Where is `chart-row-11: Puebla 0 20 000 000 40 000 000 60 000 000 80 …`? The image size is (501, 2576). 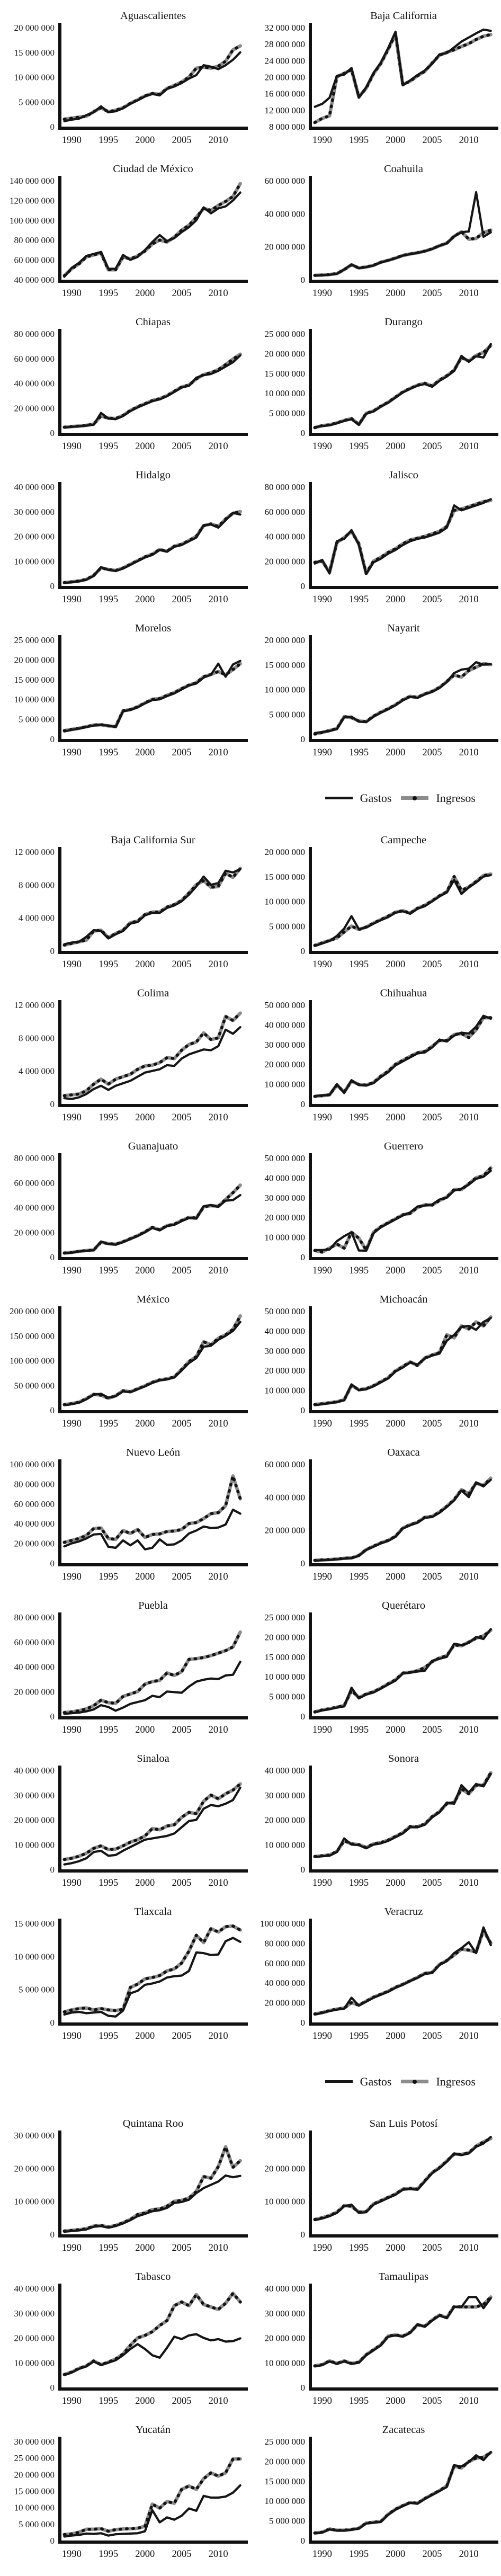 chart-row-11: Puebla 0 20 000 000 40 000 000 60 000 000 80 … is located at coordinates (250, 1670).